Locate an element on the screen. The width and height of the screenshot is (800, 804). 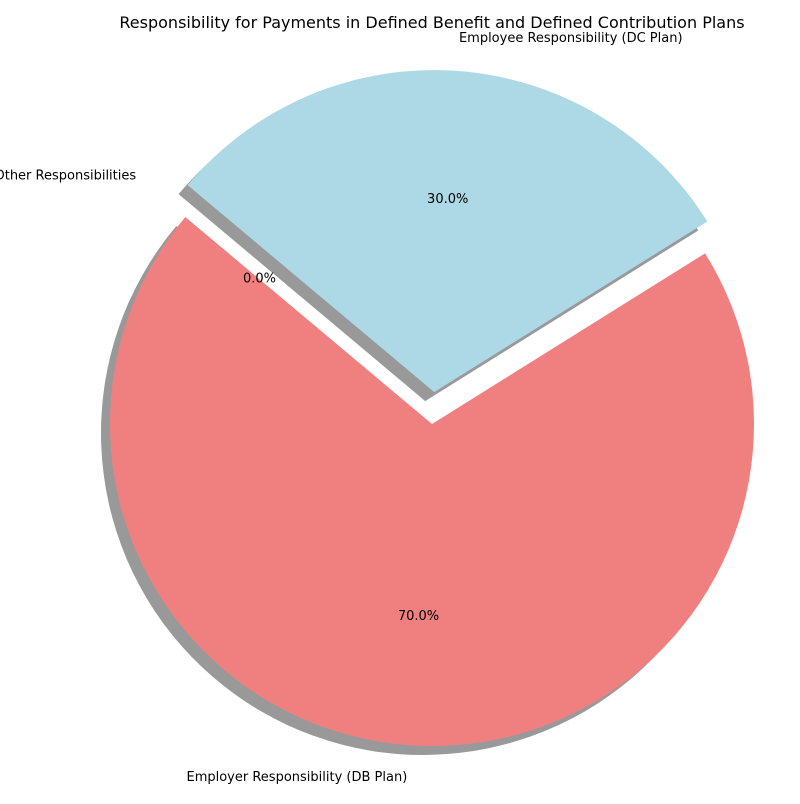
slice-label-employee-responsibility-dc-plan: Employee Responsibility (DC Plan) is located at coordinates (571, 38).